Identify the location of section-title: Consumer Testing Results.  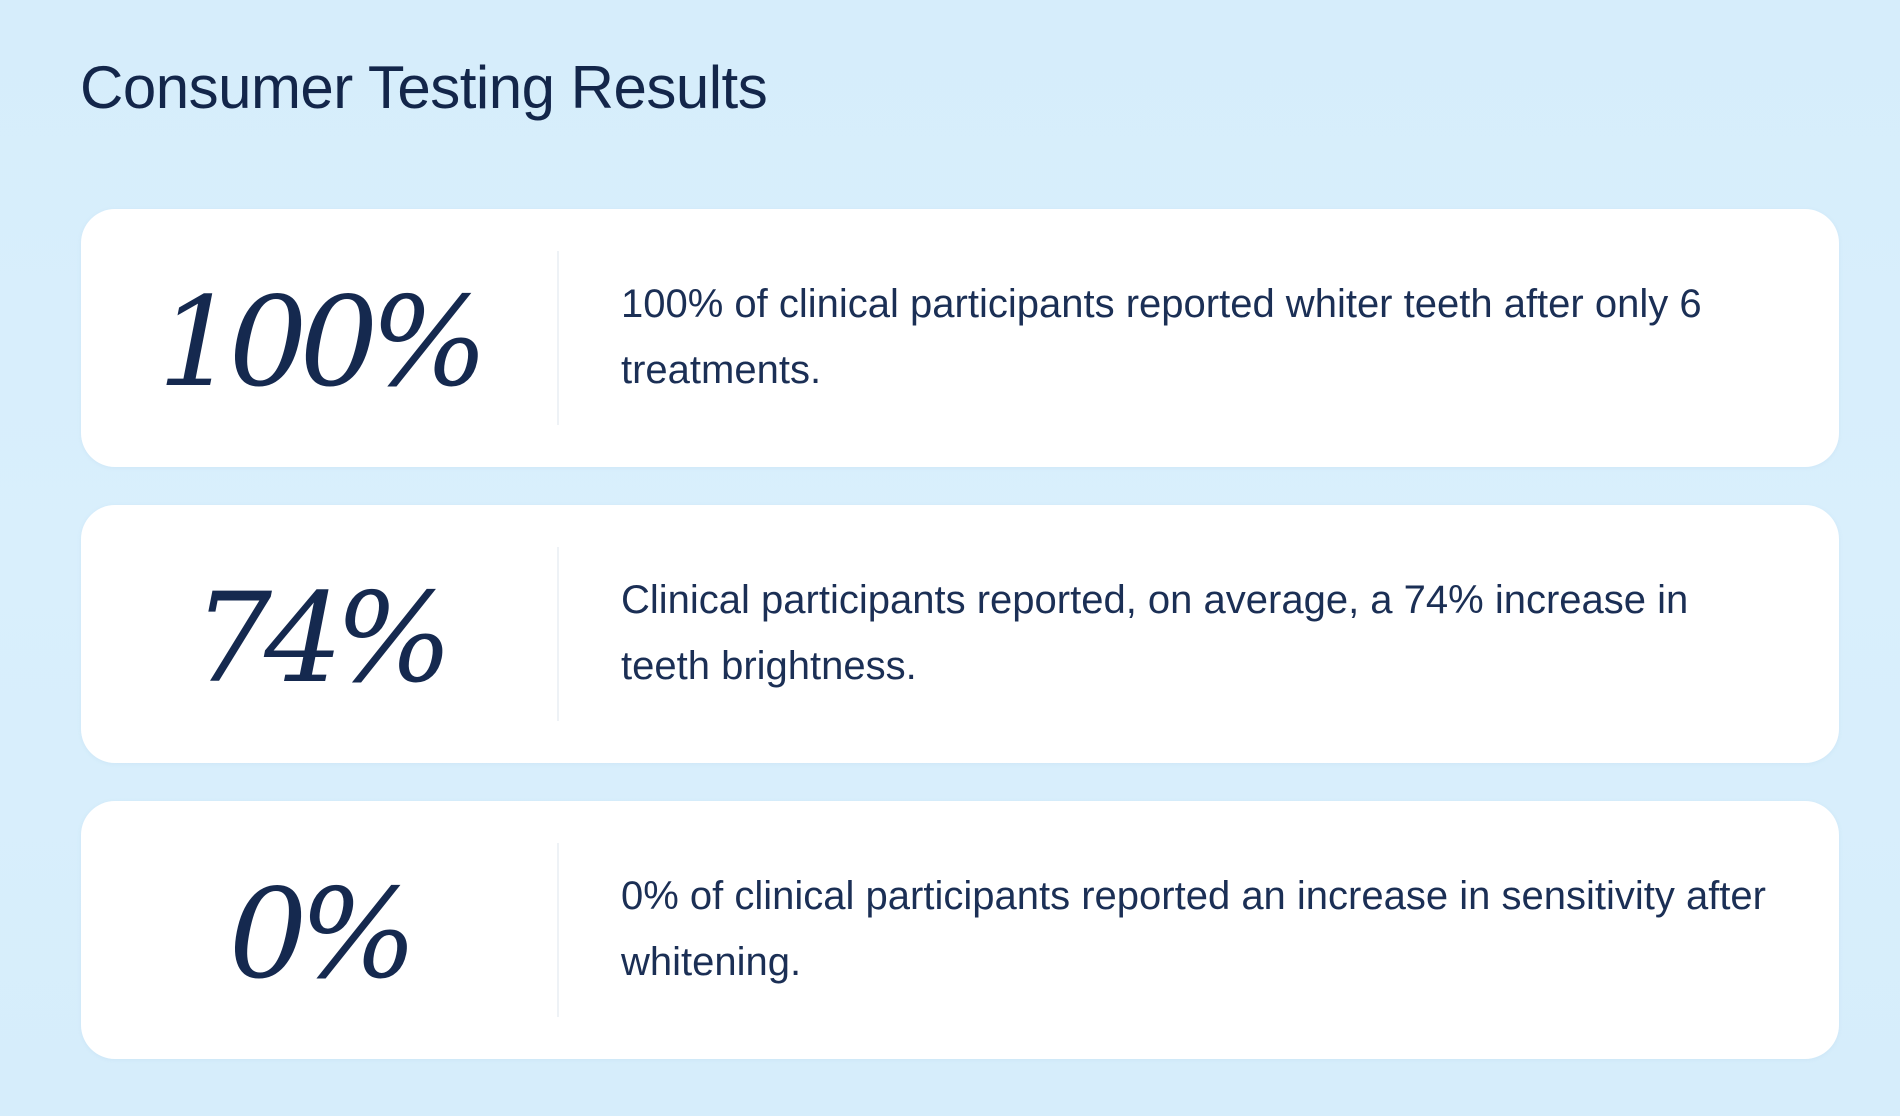
(424, 87).